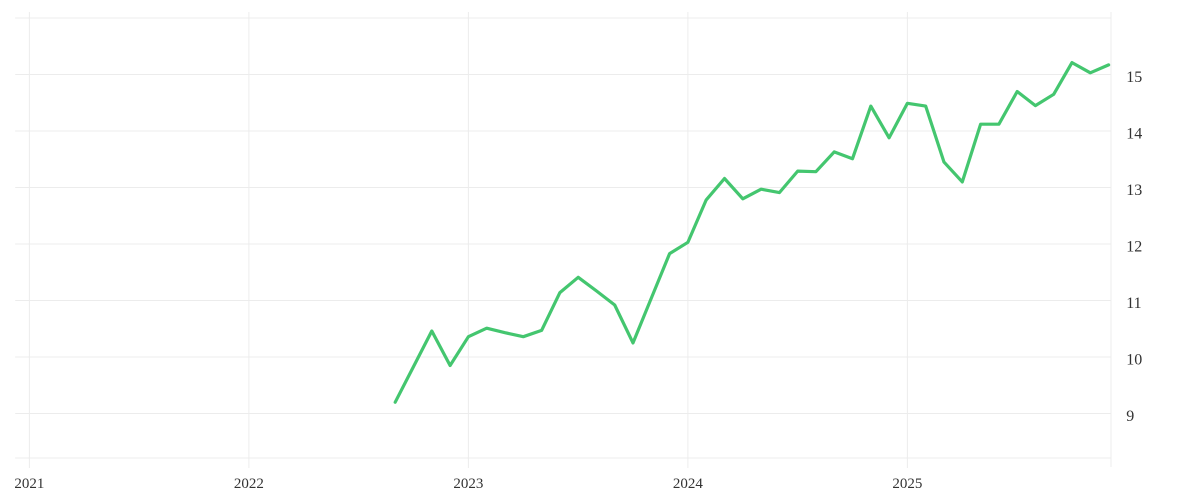 Image resolution: width=1200 pixels, height=500 pixels. Describe the element at coordinates (1134, 133) in the screenshot. I see `svg-text: 14` at that location.